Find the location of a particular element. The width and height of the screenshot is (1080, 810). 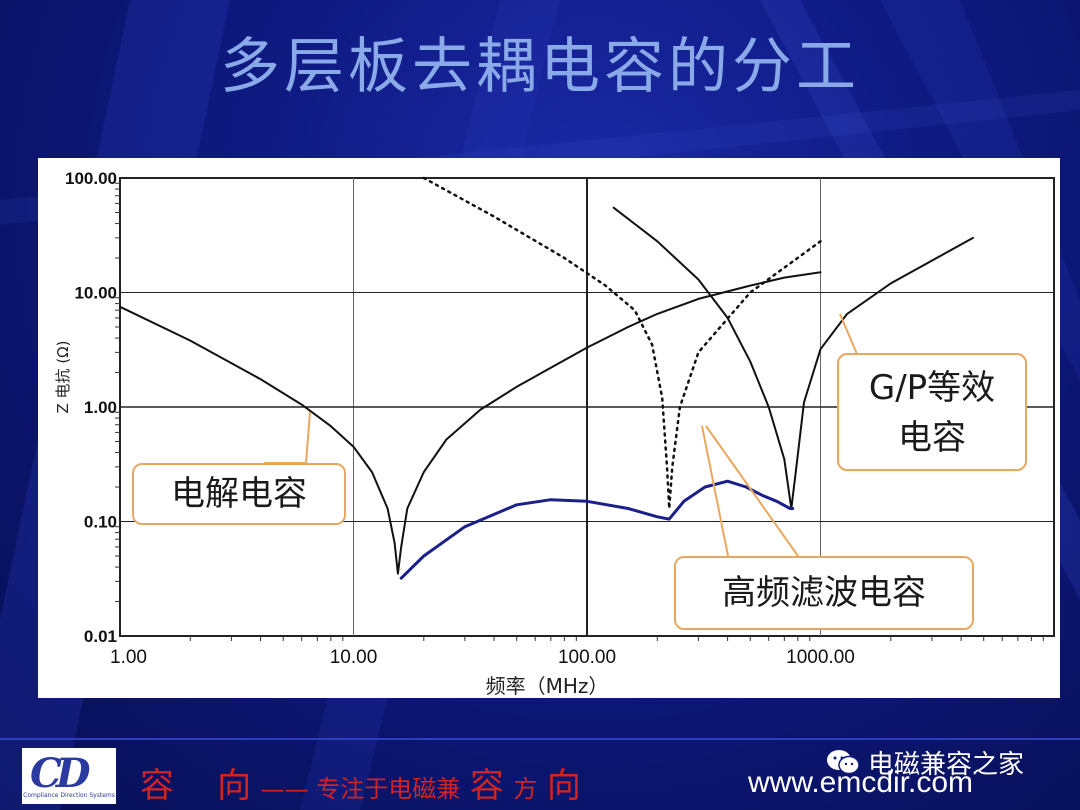

slogan: 容 向 —— 专注于电磁兼 容 方 向 is located at coordinates (360, 782).